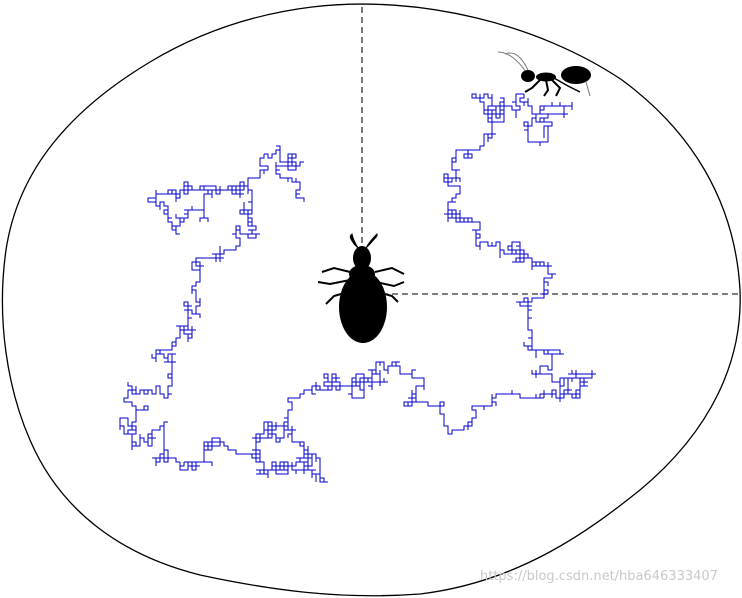 Image resolution: width=742 pixels, height=598 pixels. Describe the element at coordinates (599, 576) in the screenshot. I see `watermark-text: https://blog.csdn.net/hba646333407` at that location.